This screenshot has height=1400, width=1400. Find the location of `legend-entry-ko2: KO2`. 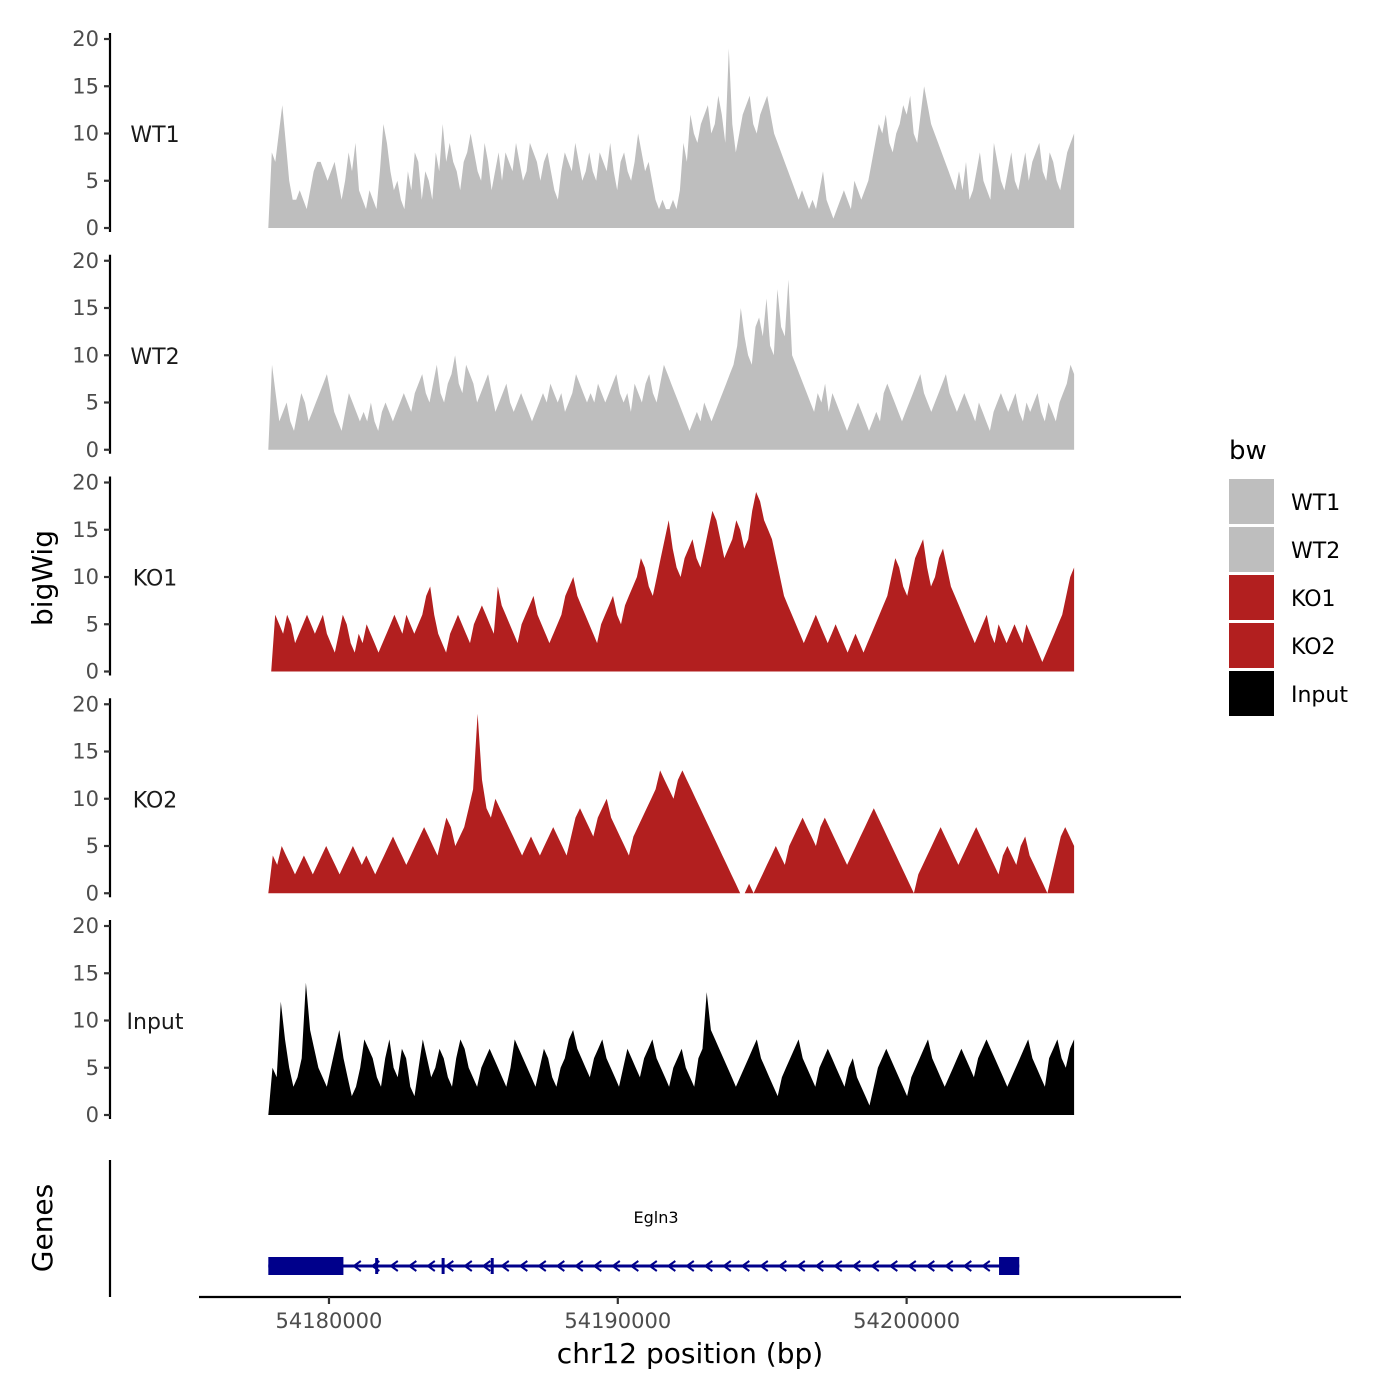

legend-entry-ko2: KO2 is located at coordinates (1282, 645).